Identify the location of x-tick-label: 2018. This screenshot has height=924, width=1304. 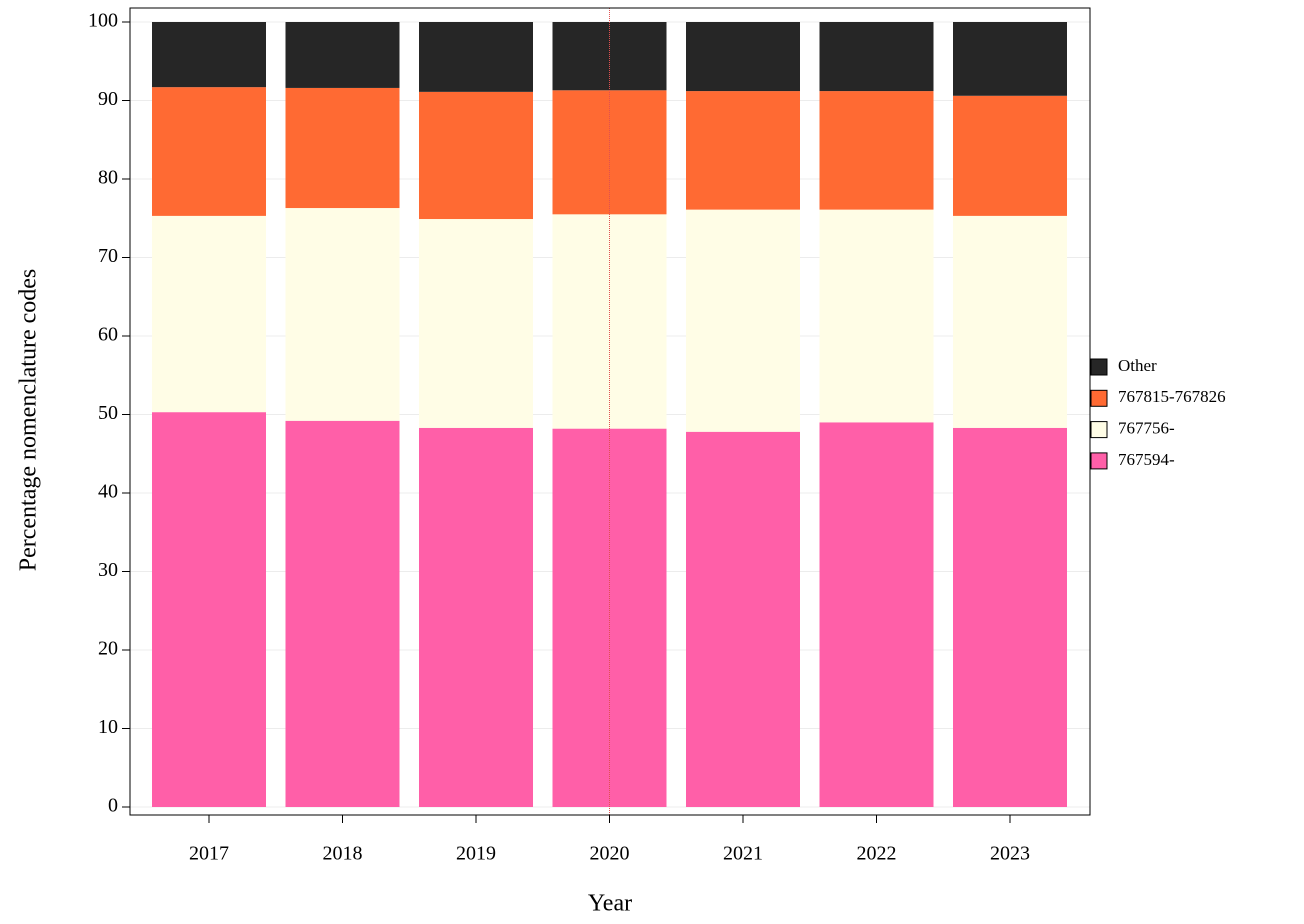
(343, 854).